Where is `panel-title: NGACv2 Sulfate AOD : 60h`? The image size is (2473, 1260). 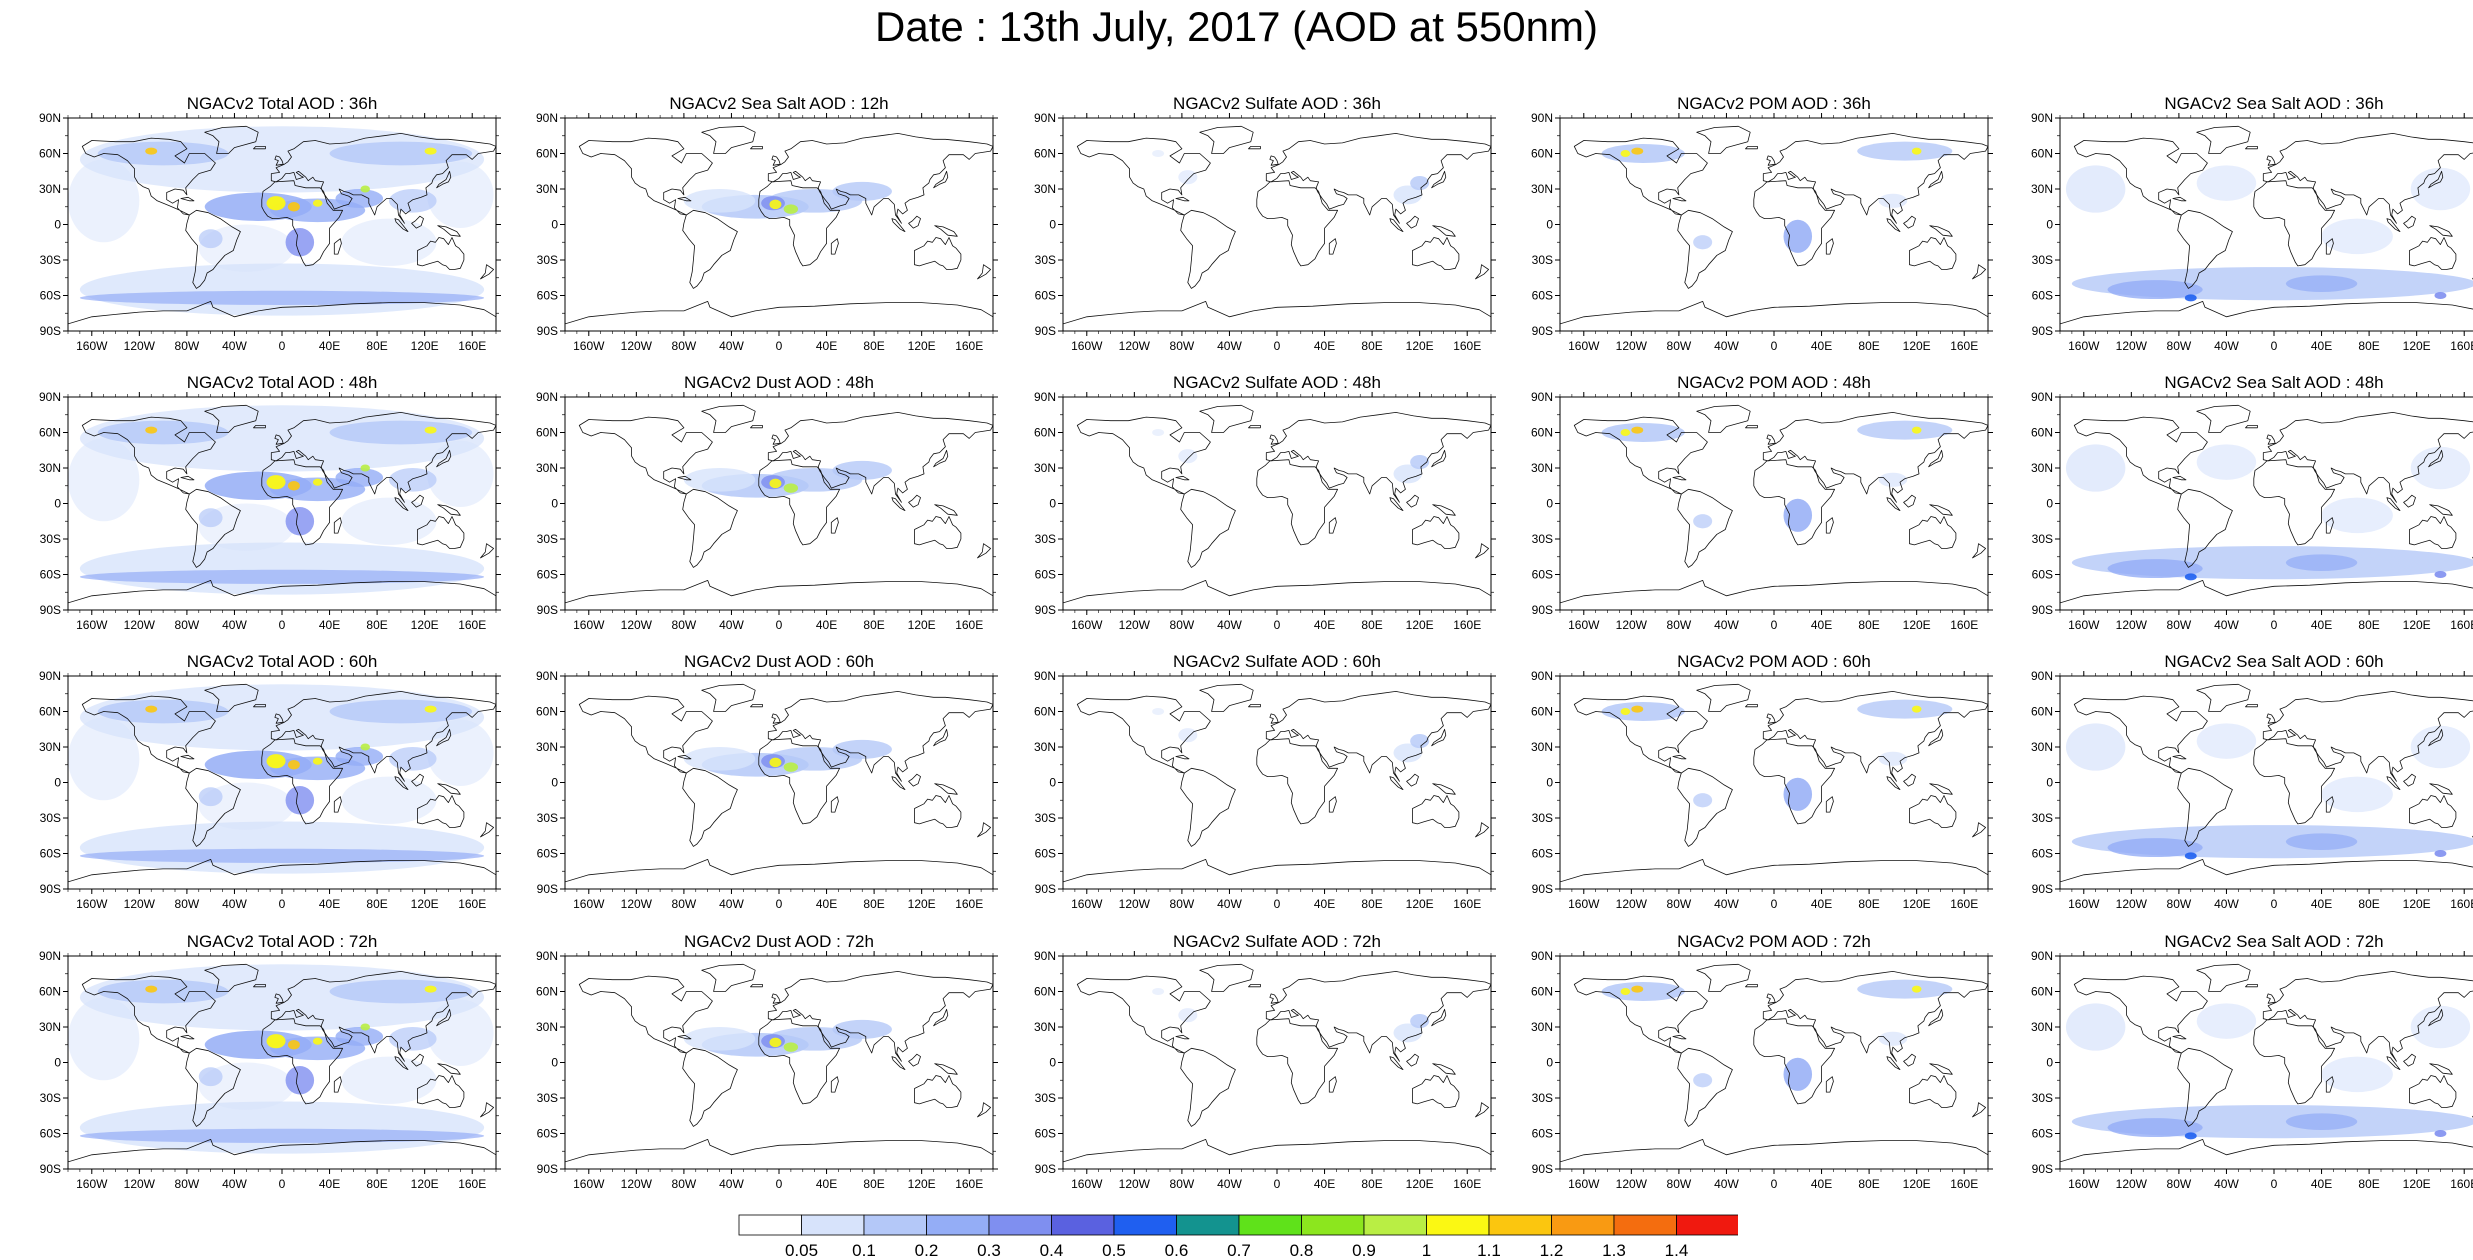 panel-title: NGACv2 Sulfate AOD : 60h is located at coordinates (1277, 661).